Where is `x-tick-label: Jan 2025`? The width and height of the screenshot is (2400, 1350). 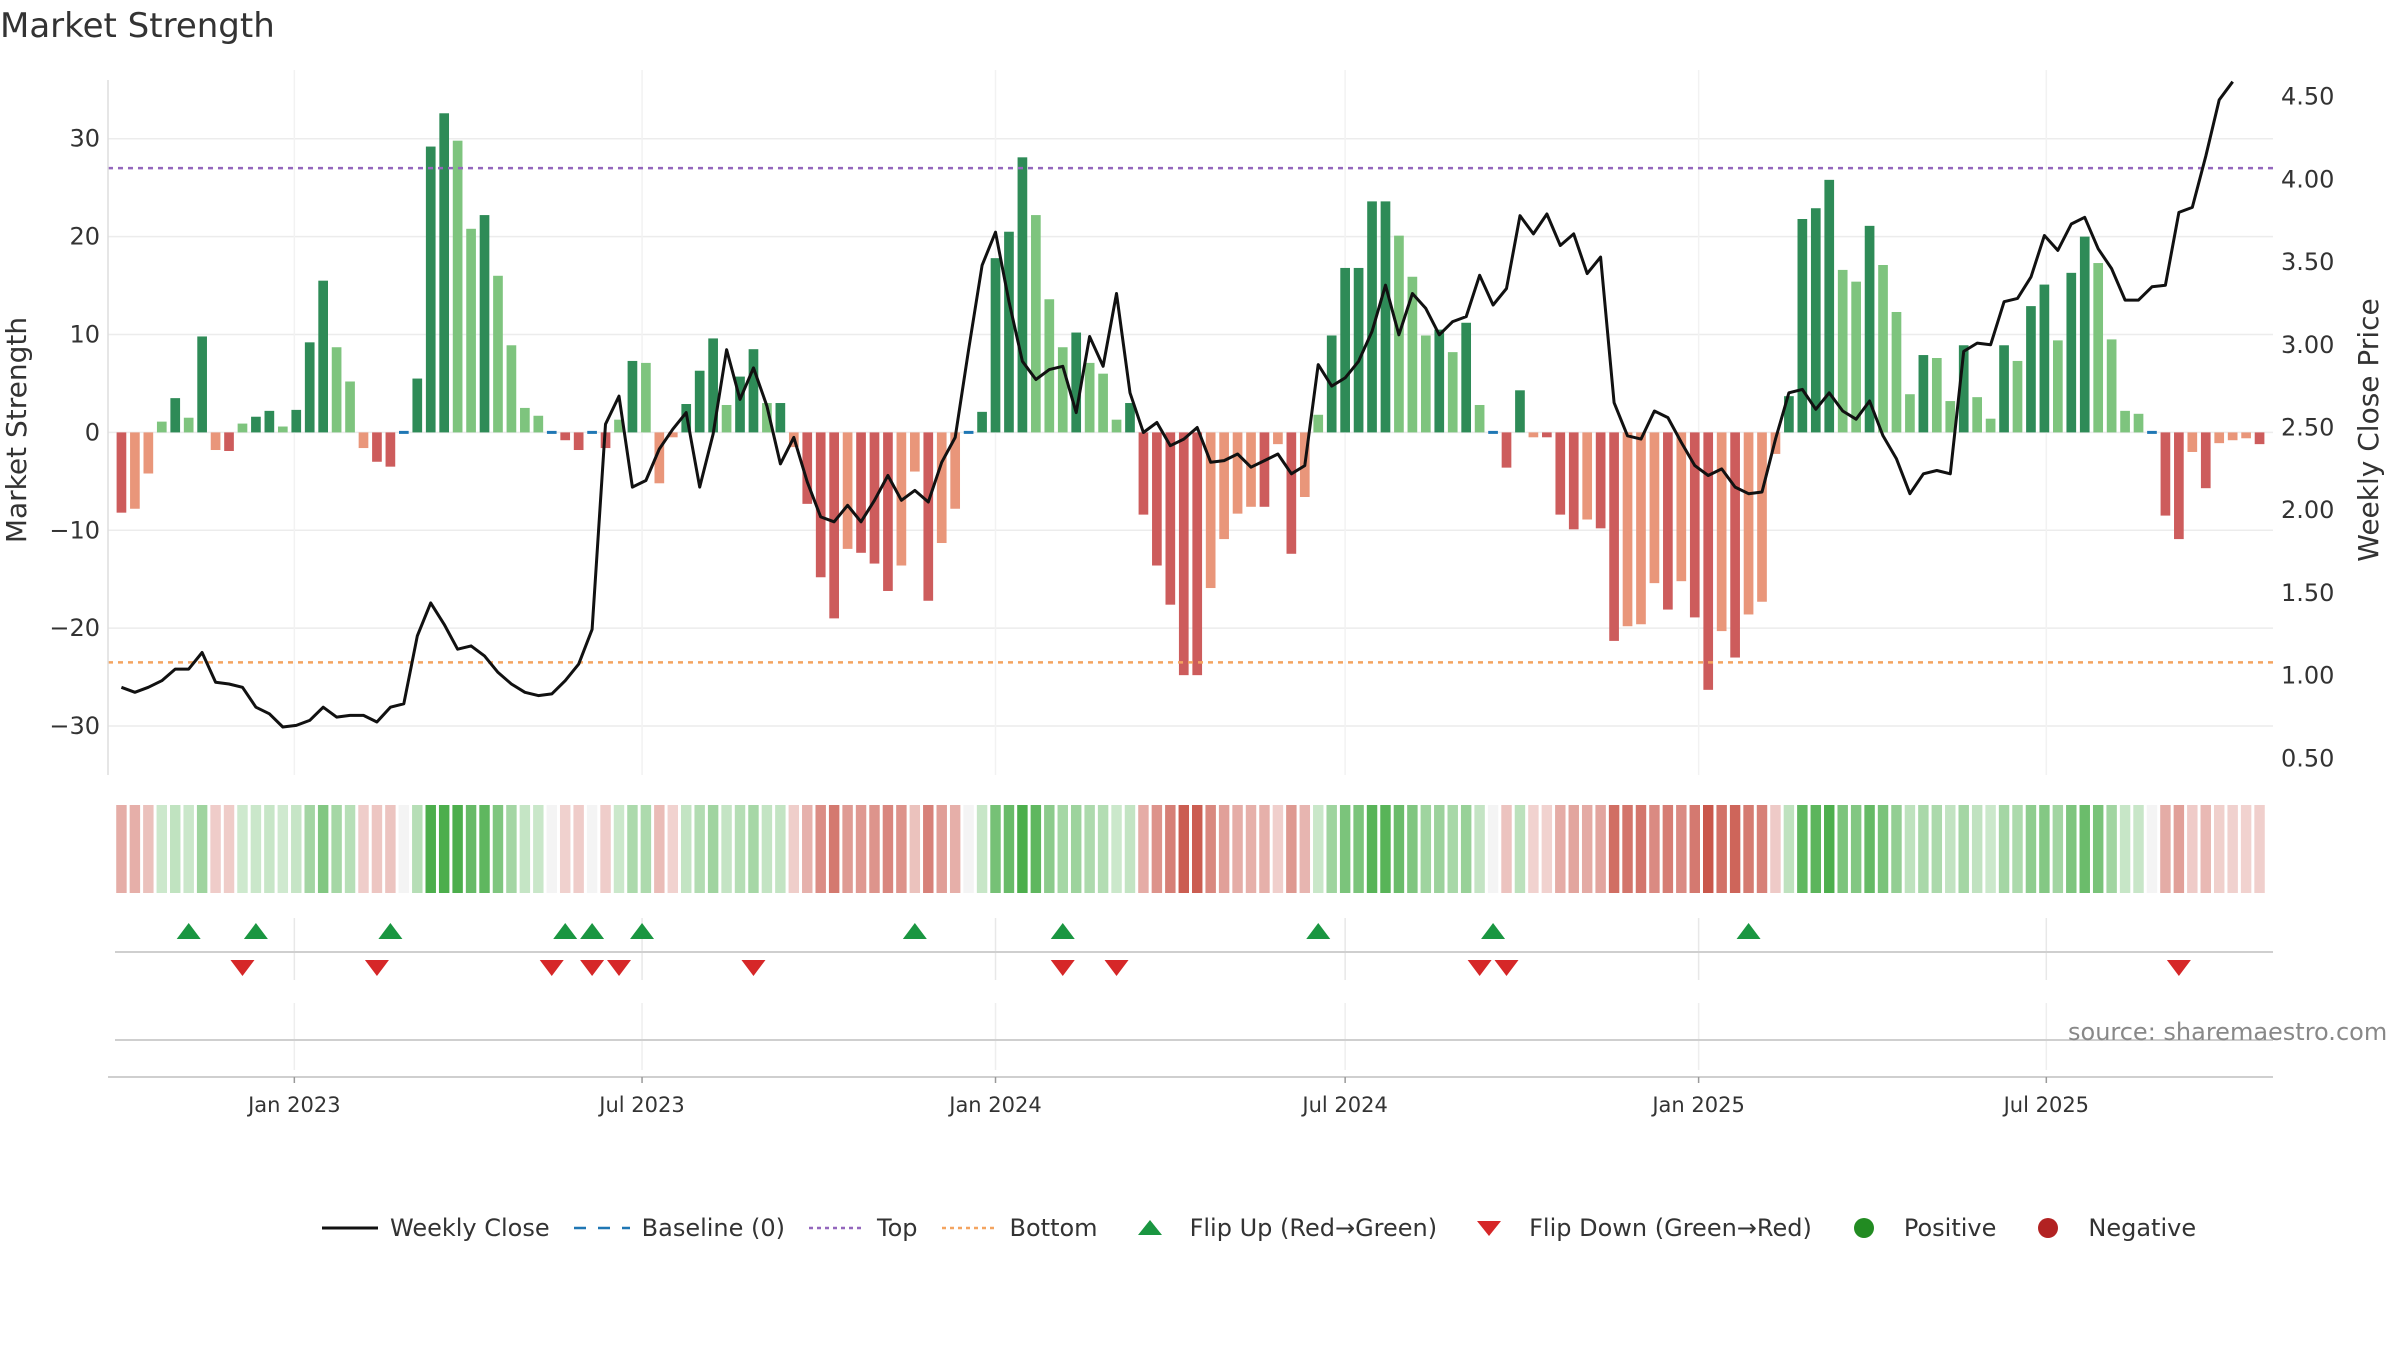 x-tick-label: Jan 2025 is located at coordinates (1697, 1105).